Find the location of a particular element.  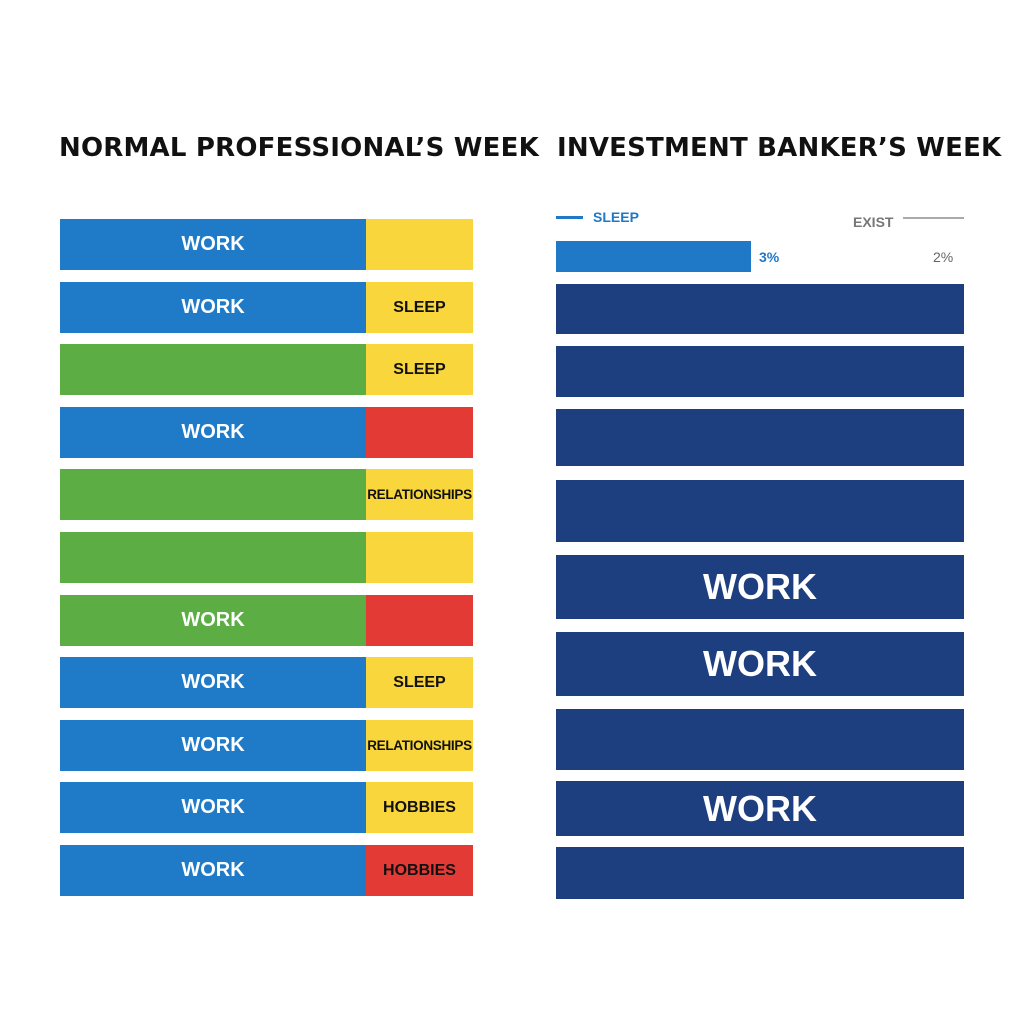

normal-week-row: SLEEP is located at coordinates (266, 369).